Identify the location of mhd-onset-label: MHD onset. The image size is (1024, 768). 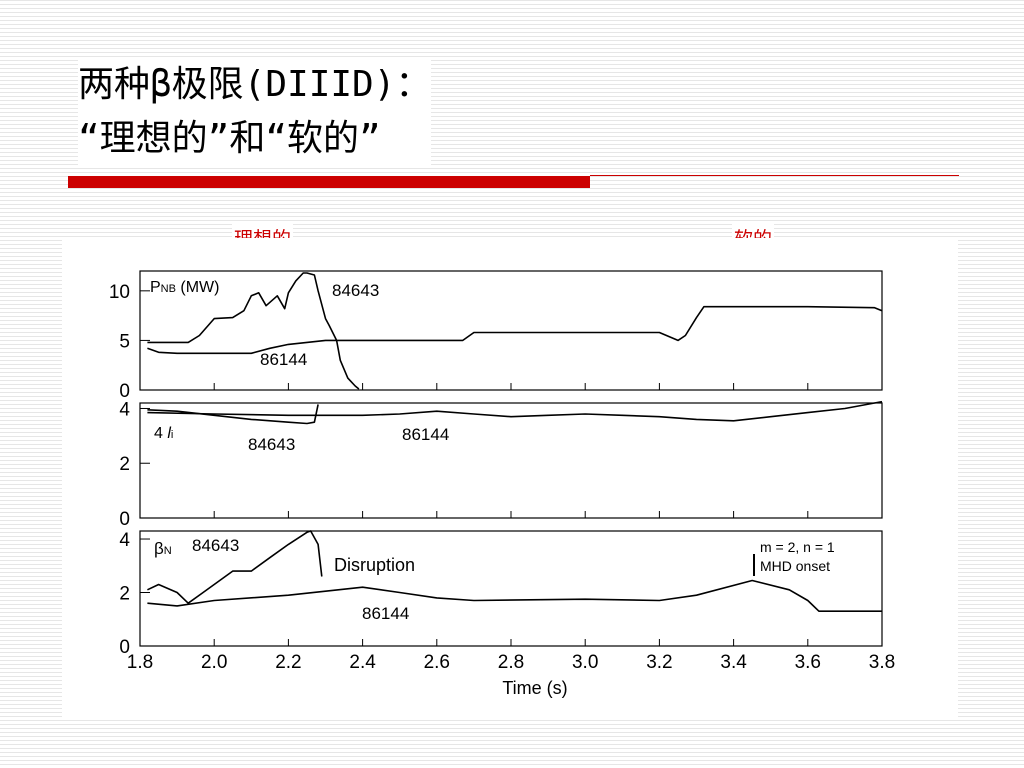
(795, 566).